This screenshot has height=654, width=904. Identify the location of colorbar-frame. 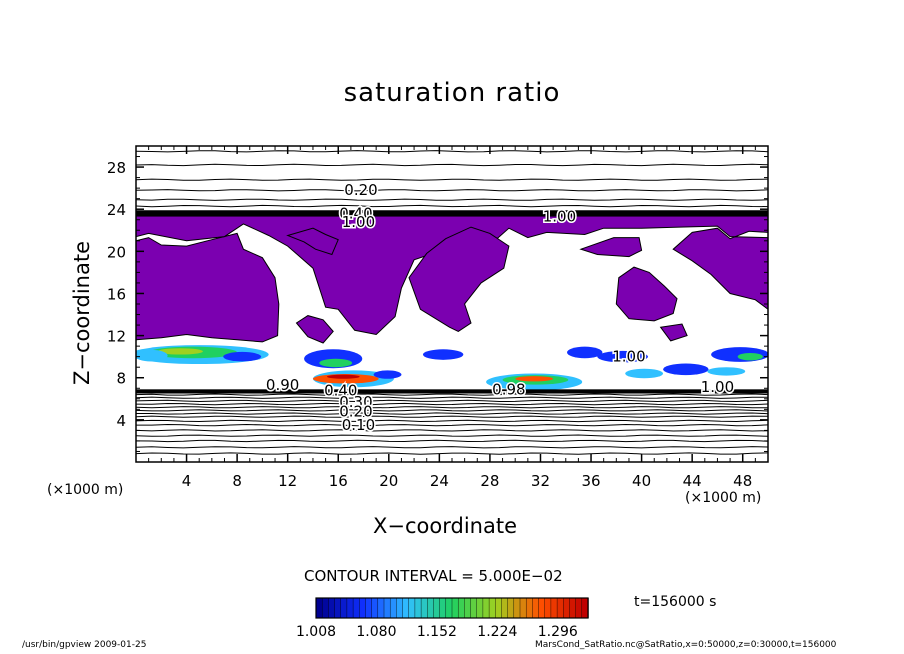
(452, 608).